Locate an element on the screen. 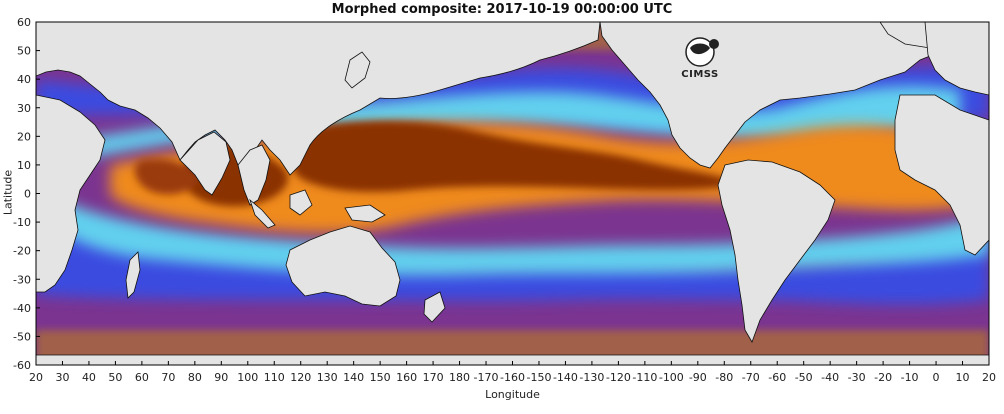 The height and width of the screenshot is (414, 1004). new-guinea is located at coordinates (365, 213).